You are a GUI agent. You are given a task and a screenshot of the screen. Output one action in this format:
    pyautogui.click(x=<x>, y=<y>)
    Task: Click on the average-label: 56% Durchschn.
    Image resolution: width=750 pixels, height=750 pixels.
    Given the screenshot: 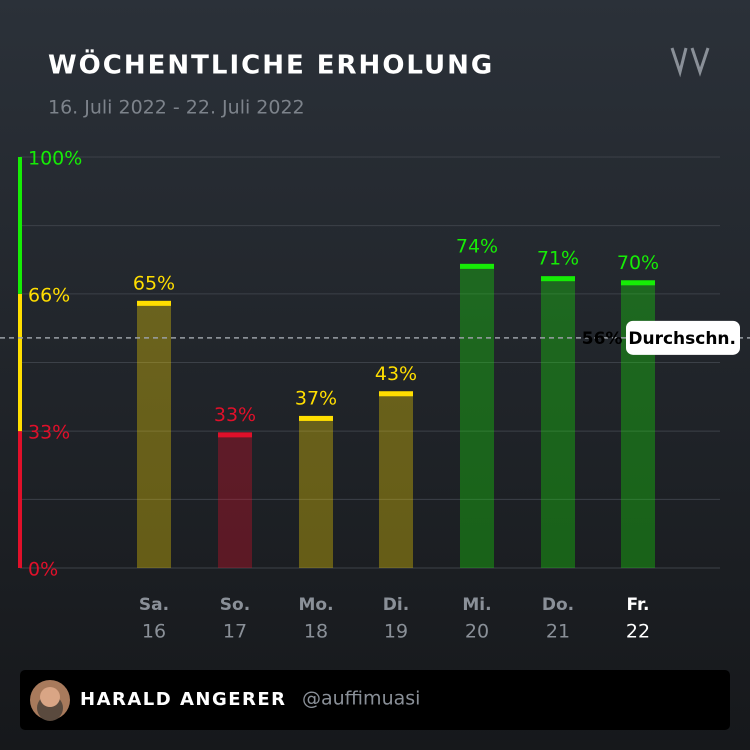 What is the action you would take?
    pyautogui.click(x=659, y=339)
    